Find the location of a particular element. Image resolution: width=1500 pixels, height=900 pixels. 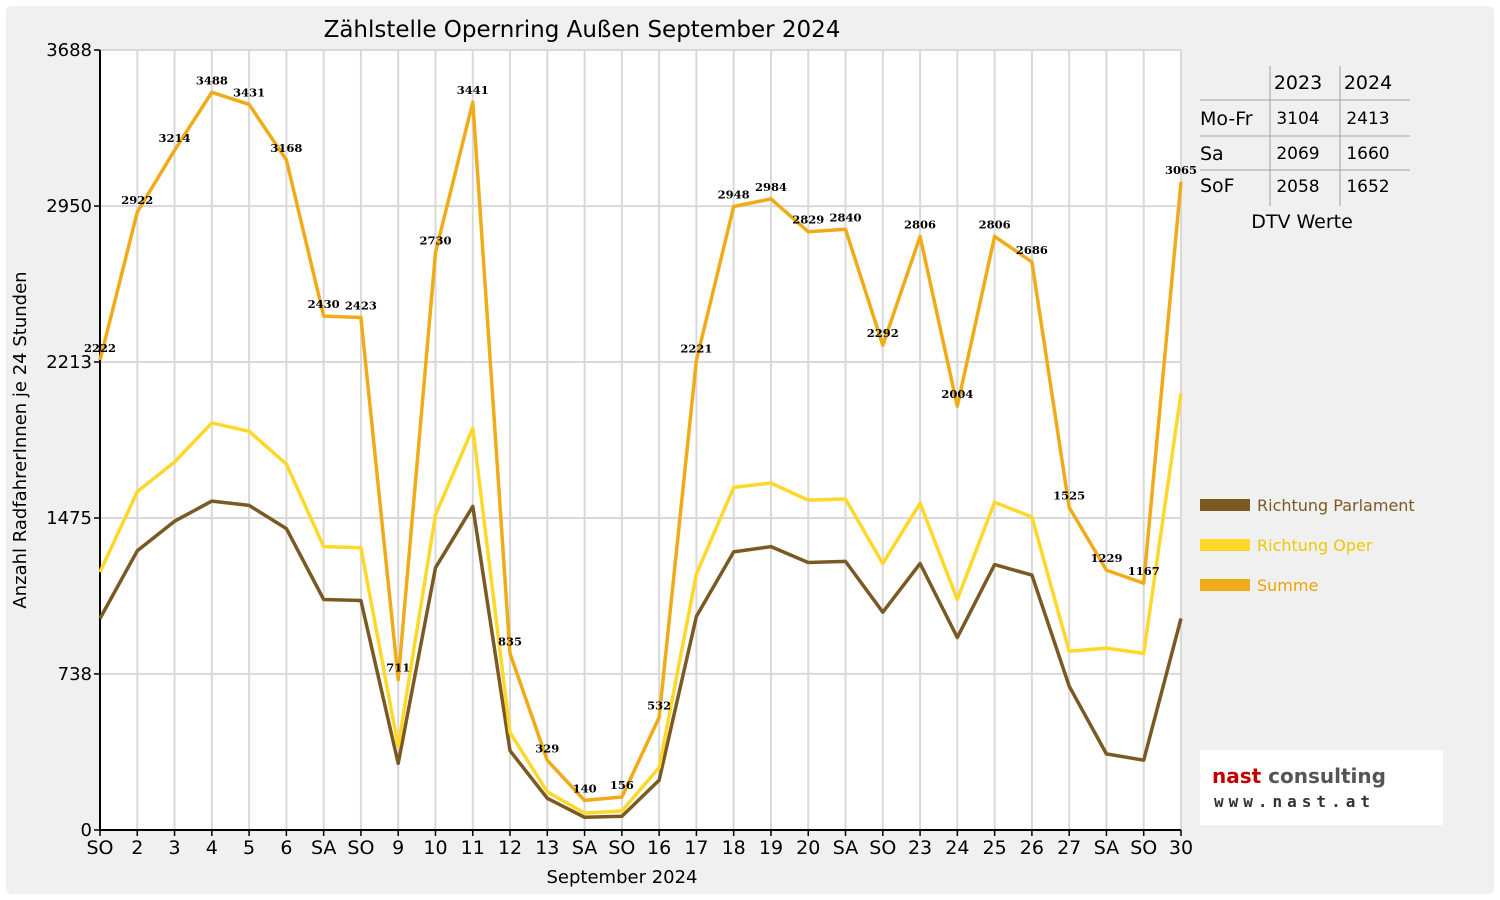

legend-label: Richtung Parlament is located at coordinates (1336, 505).